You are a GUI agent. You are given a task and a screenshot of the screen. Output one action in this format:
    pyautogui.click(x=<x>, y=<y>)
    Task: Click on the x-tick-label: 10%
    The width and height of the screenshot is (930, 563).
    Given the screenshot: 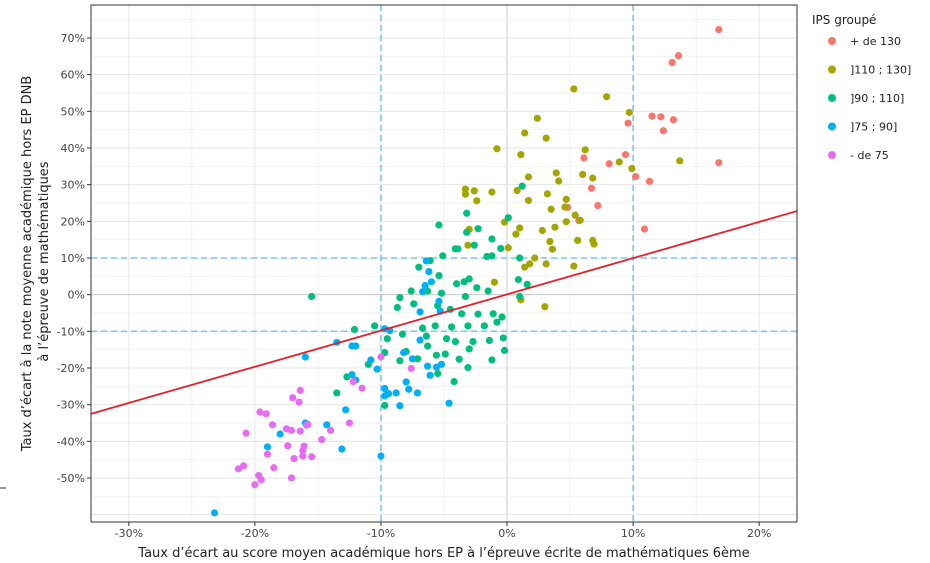 What is the action you would take?
    pyautogui.click(x=633, y=533)
    